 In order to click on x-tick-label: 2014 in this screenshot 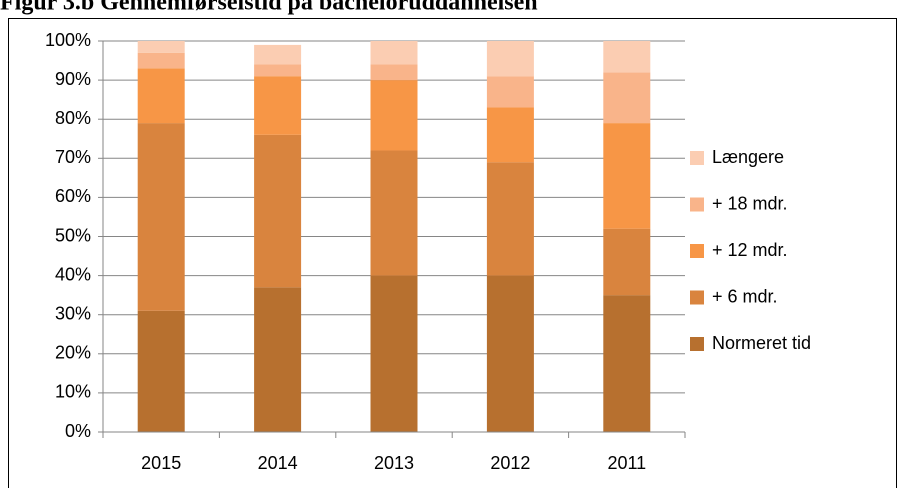, I will do `click(278, 463)`.